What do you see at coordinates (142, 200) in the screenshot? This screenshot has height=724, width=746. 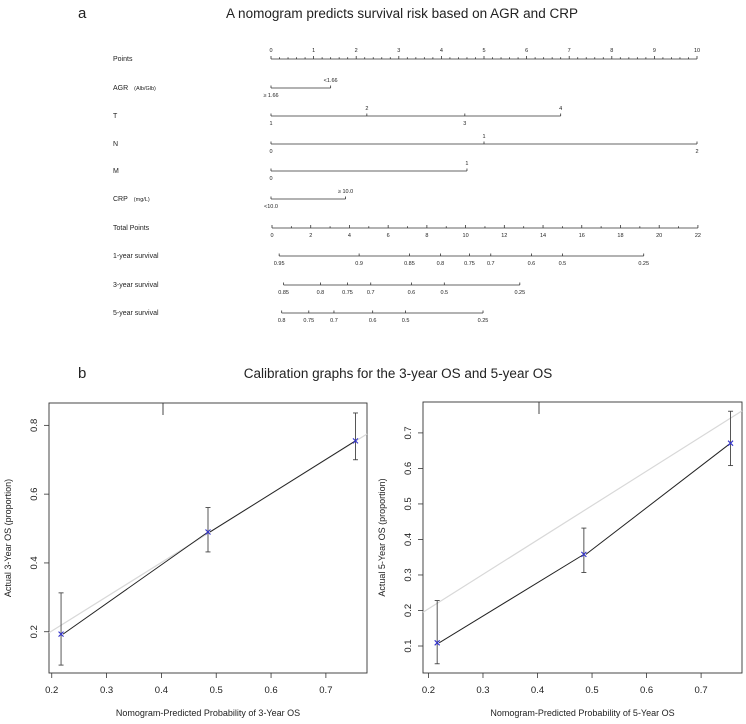 I see `row-label-unit: (mg/L)` at bounding box center [142, 200].